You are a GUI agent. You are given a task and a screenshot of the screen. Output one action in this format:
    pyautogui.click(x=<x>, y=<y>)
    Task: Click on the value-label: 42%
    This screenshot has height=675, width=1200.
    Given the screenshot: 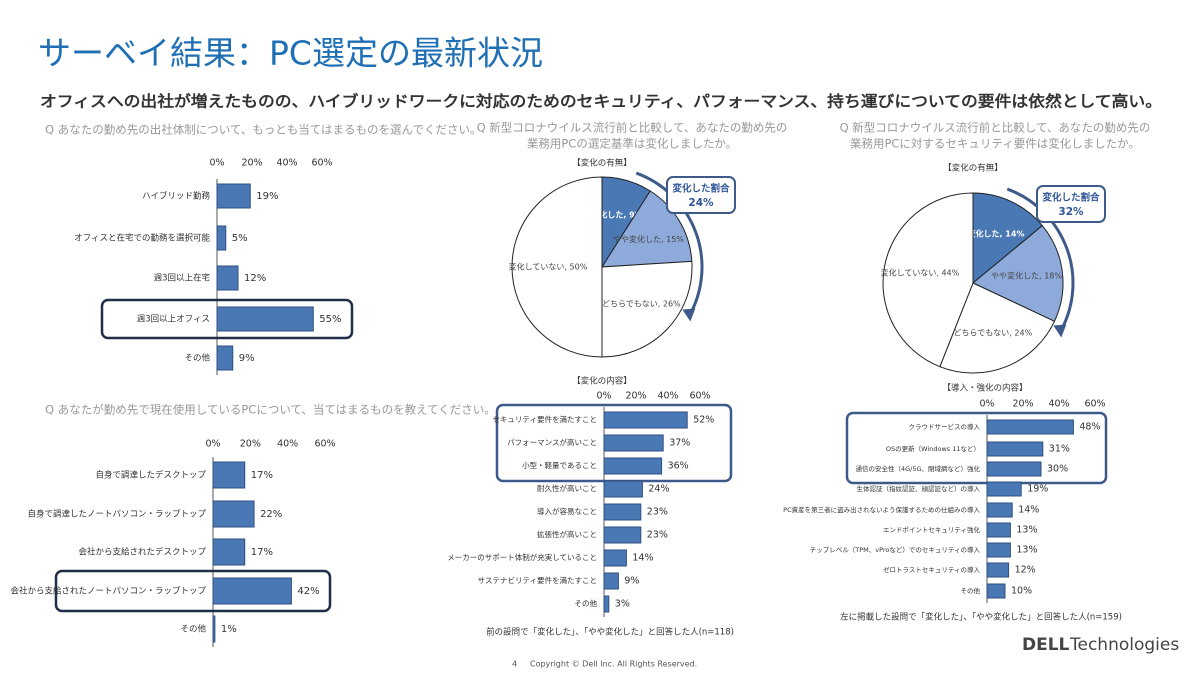 What is the action you would take?
    pyautogui.click(x=308, y=591)
    